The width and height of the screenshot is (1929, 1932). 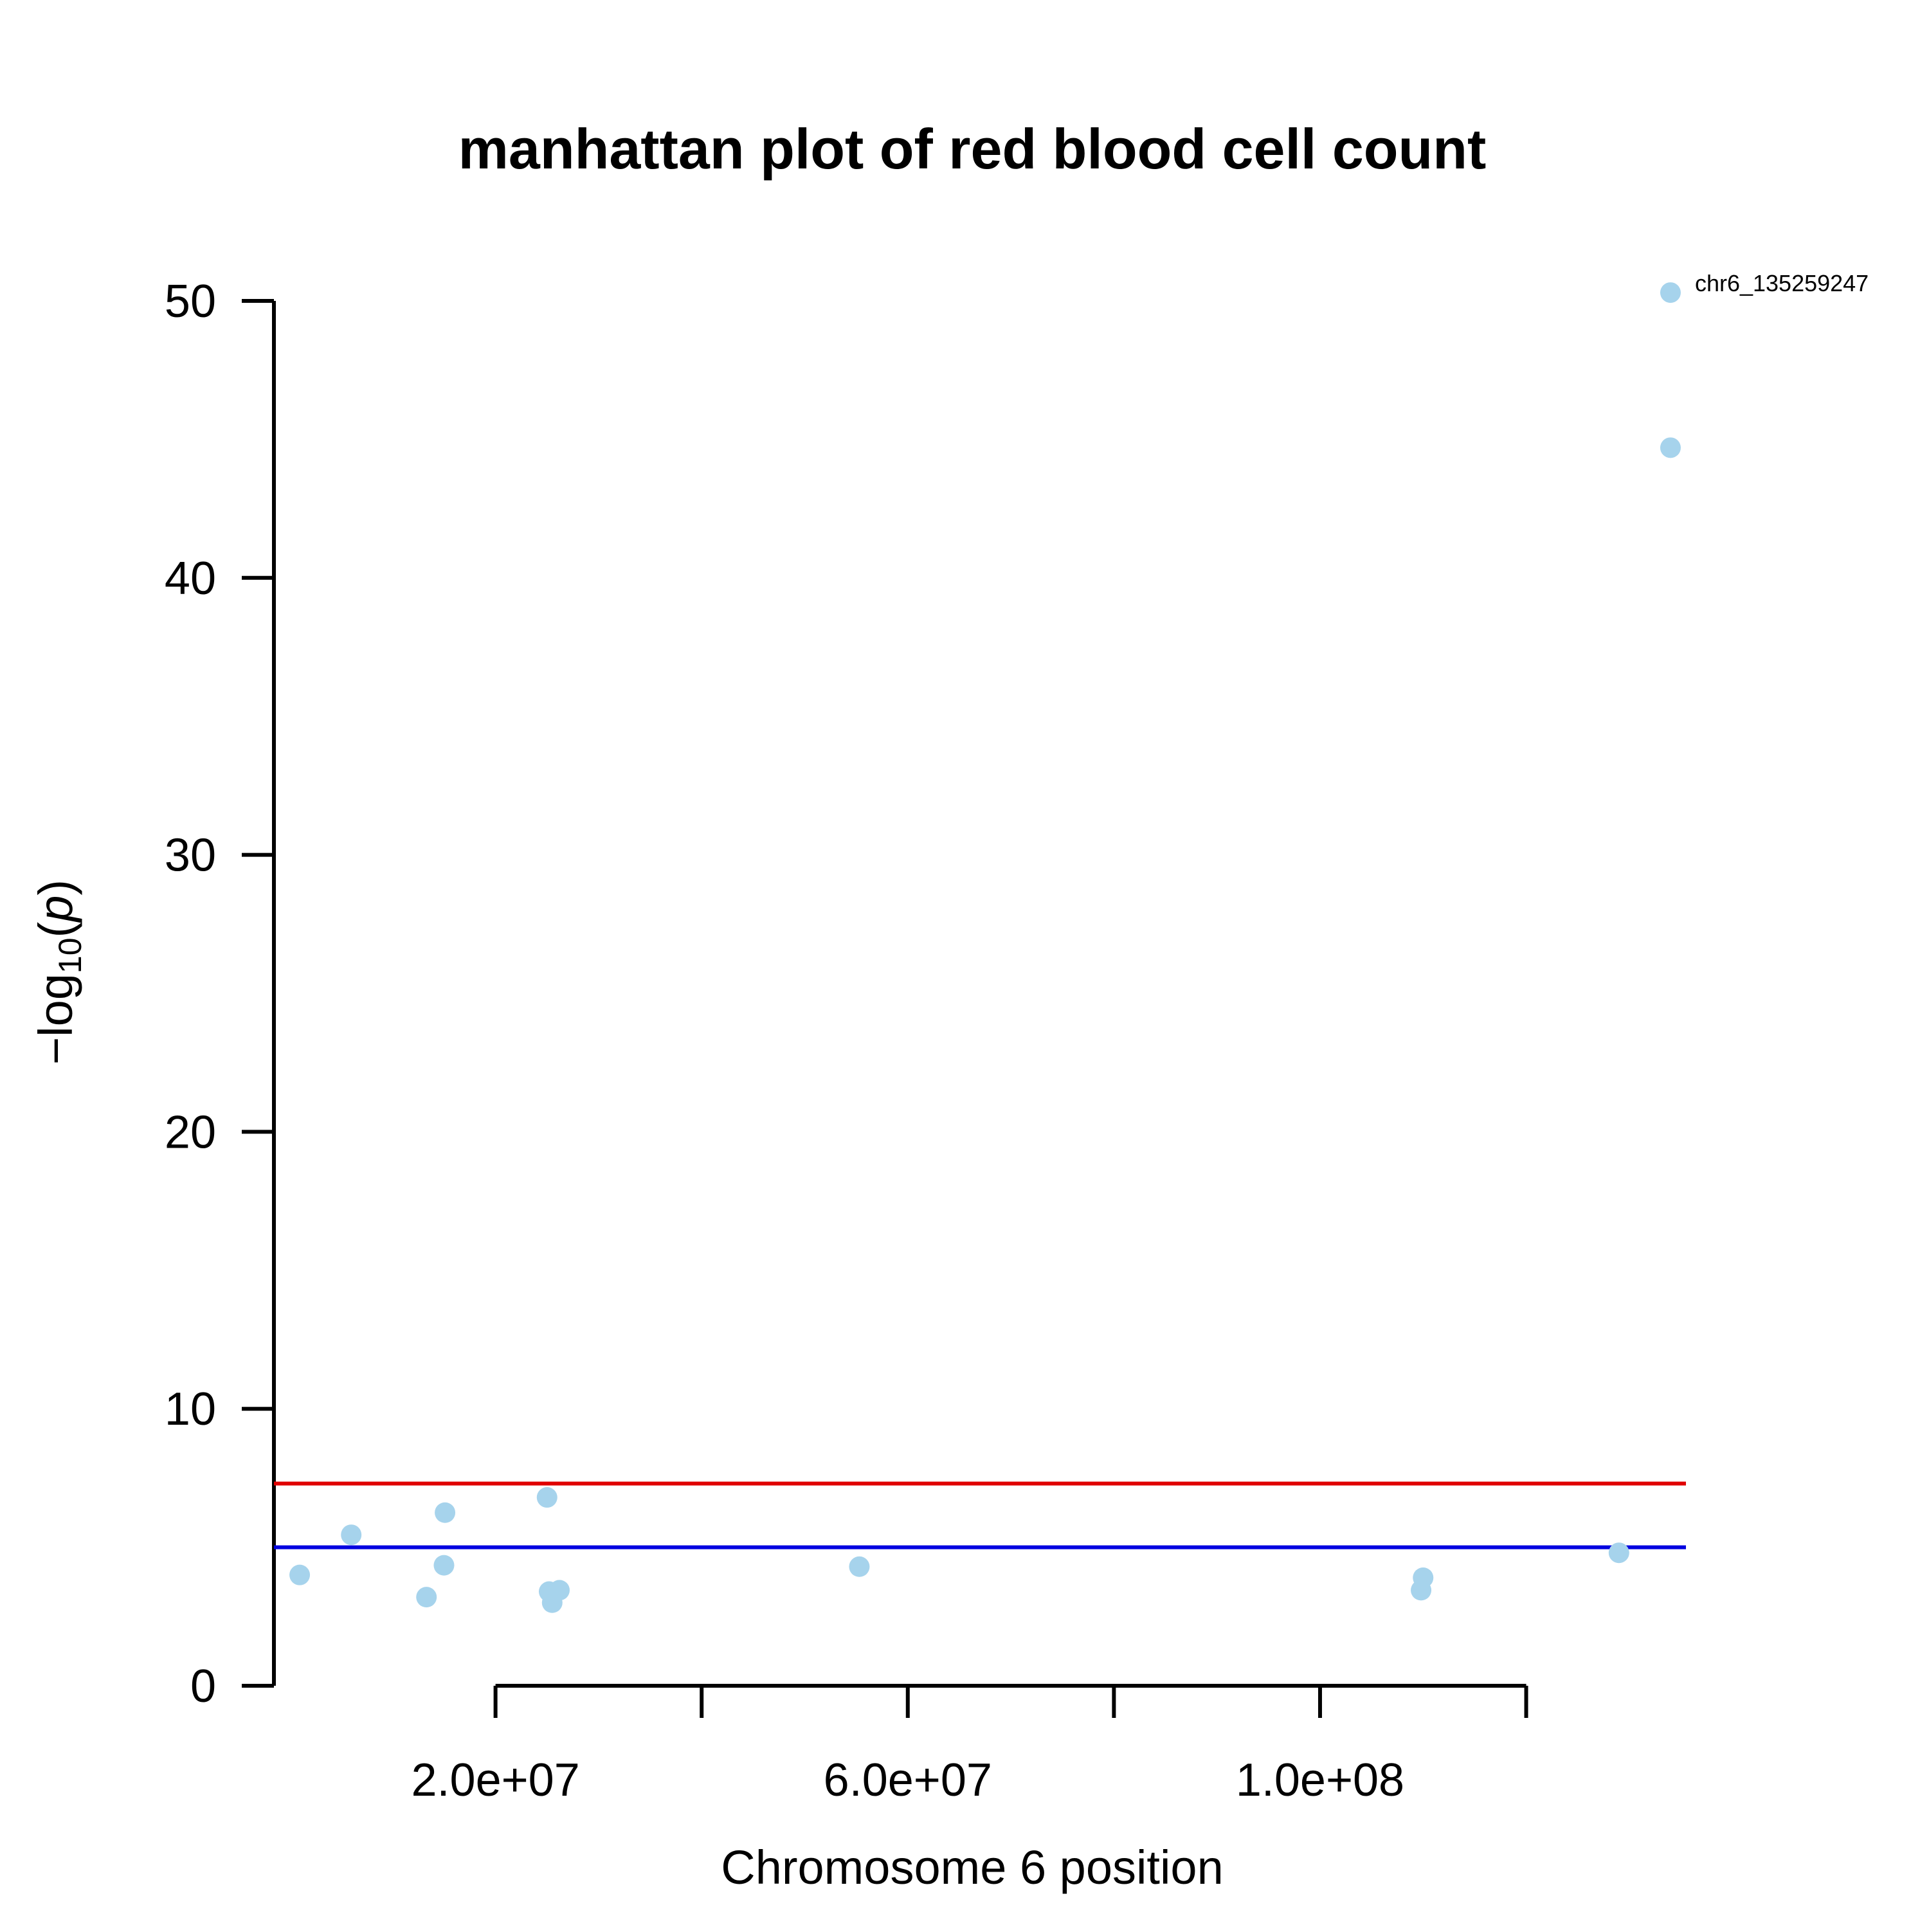 What do you see at coordinates (56, 1019) in the screenshot?
I see `y-axis-label-prefix: −log` at bounding box center [56, 1019].